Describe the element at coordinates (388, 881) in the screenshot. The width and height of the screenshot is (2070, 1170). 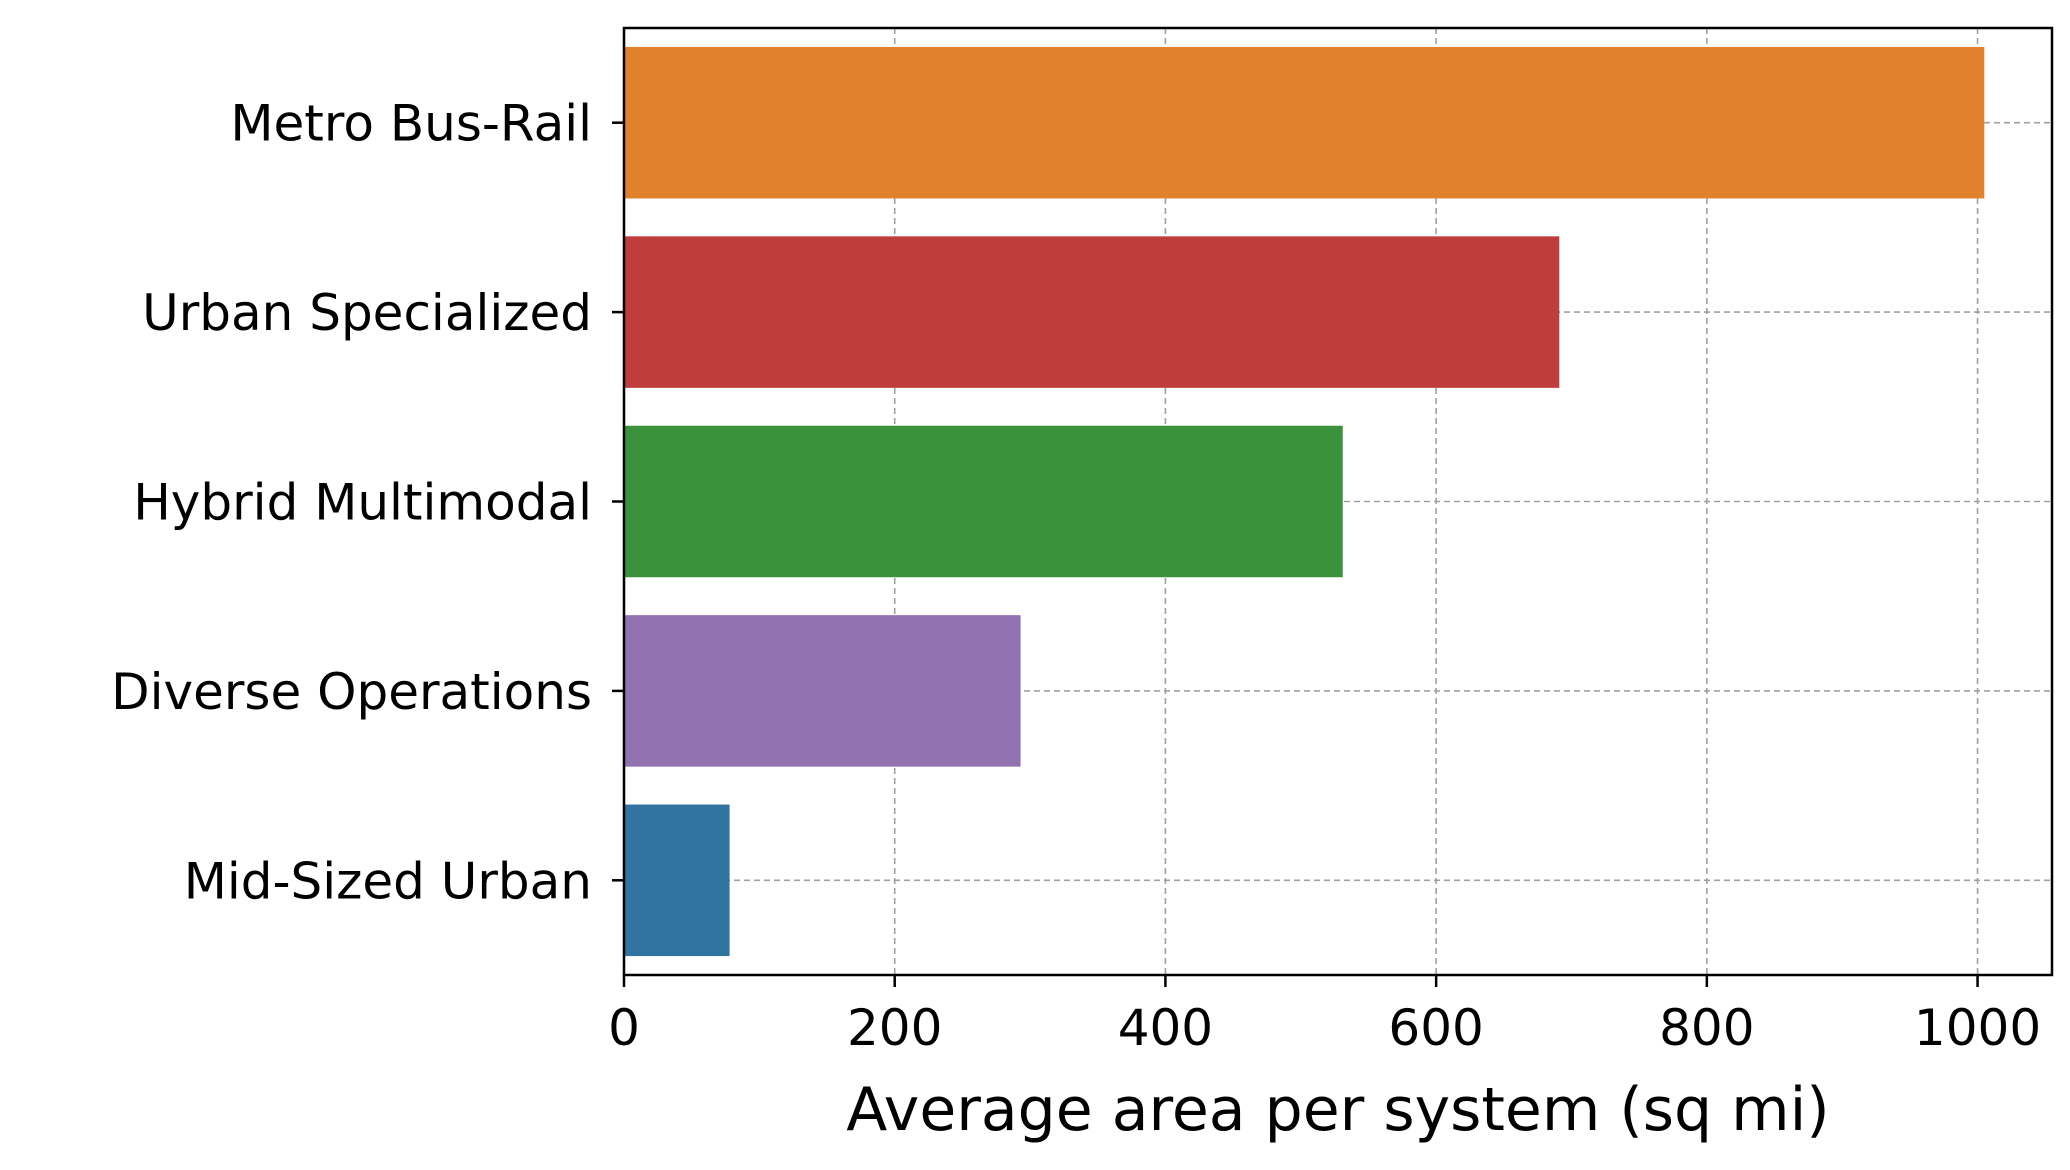
I see `y-tick-label: Mid-Sized Urban` at that location.